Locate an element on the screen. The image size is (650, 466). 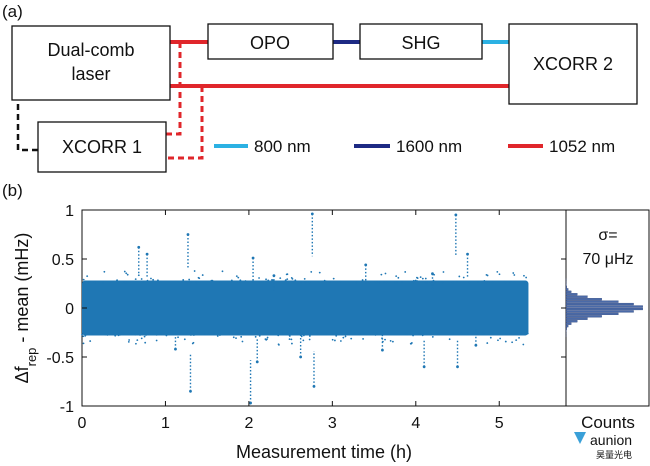
y-axis-label-sub: rep is located at coordinates (31, 357).